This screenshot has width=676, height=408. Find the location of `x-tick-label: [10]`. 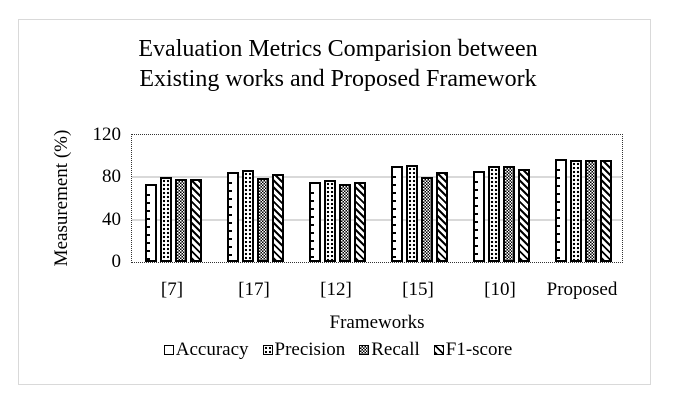

x-tick-label: [10] is located at coordinates (500, 289).